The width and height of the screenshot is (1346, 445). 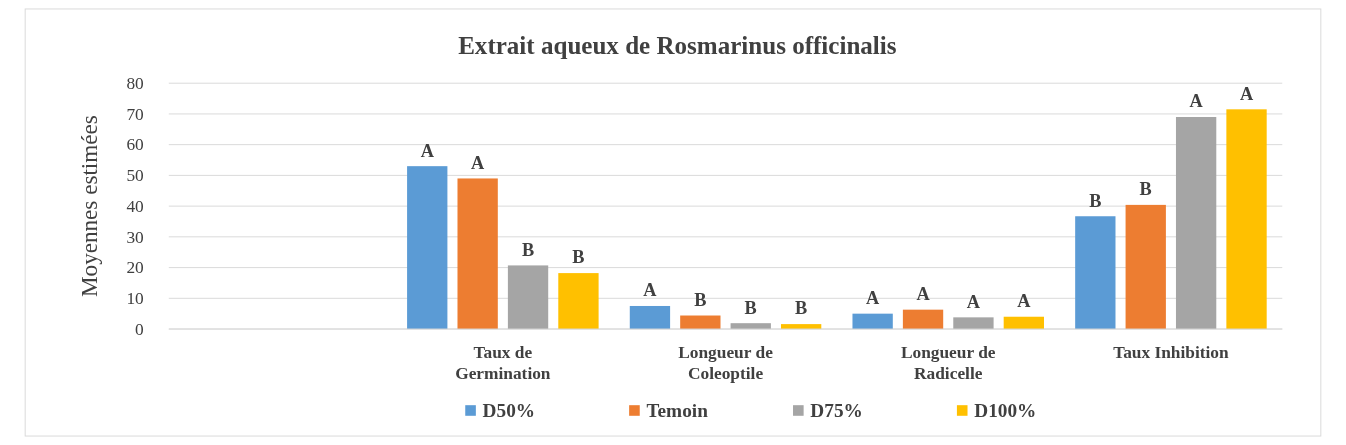 What do you see at coordinates (726, 363) in the screenshot?
I see `x-tick-label: Longueur de Coleoptile` at bounding box center [726, 363].